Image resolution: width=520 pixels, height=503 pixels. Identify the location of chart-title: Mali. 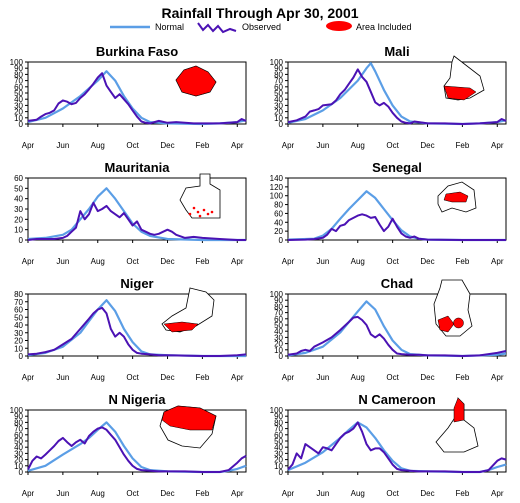
(396, 51).